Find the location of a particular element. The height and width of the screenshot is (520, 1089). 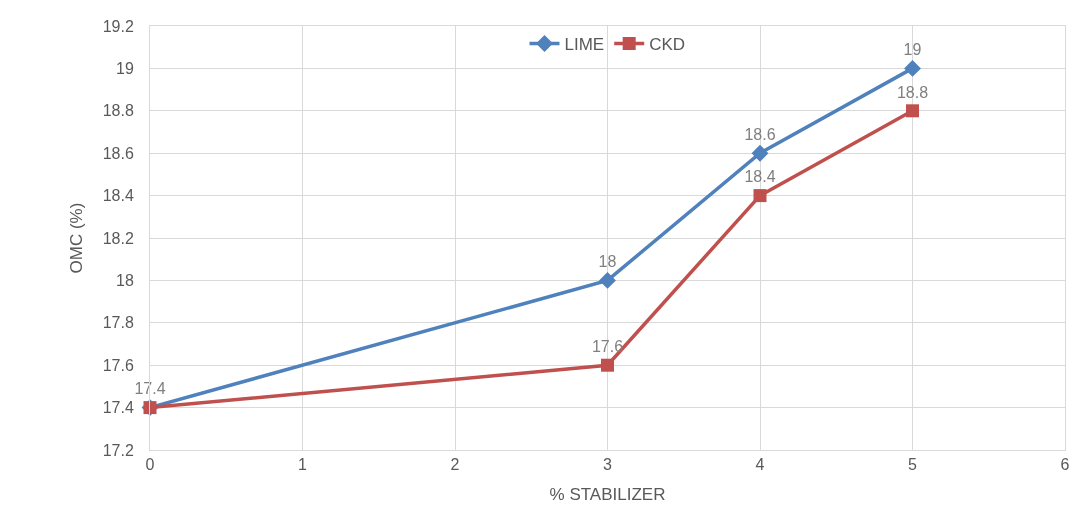

y-tick-label: 19 is located at coordinates (125, 68).